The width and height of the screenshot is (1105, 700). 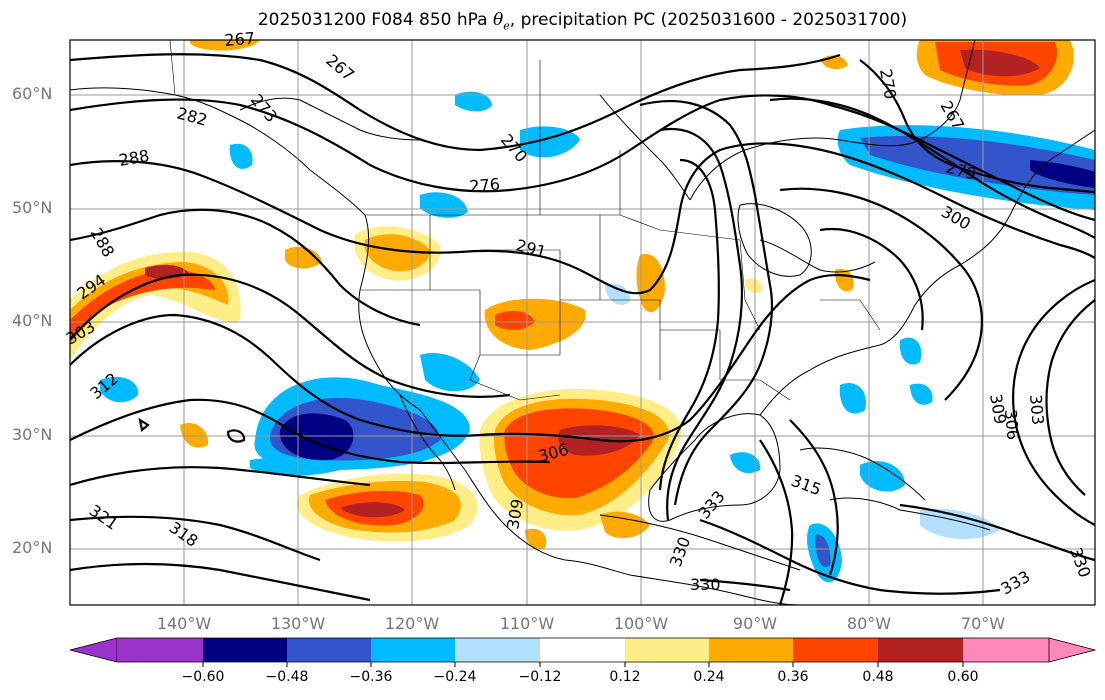 I want to click on colorbar-tick-label: −0.48, so click(x=287, y=677).